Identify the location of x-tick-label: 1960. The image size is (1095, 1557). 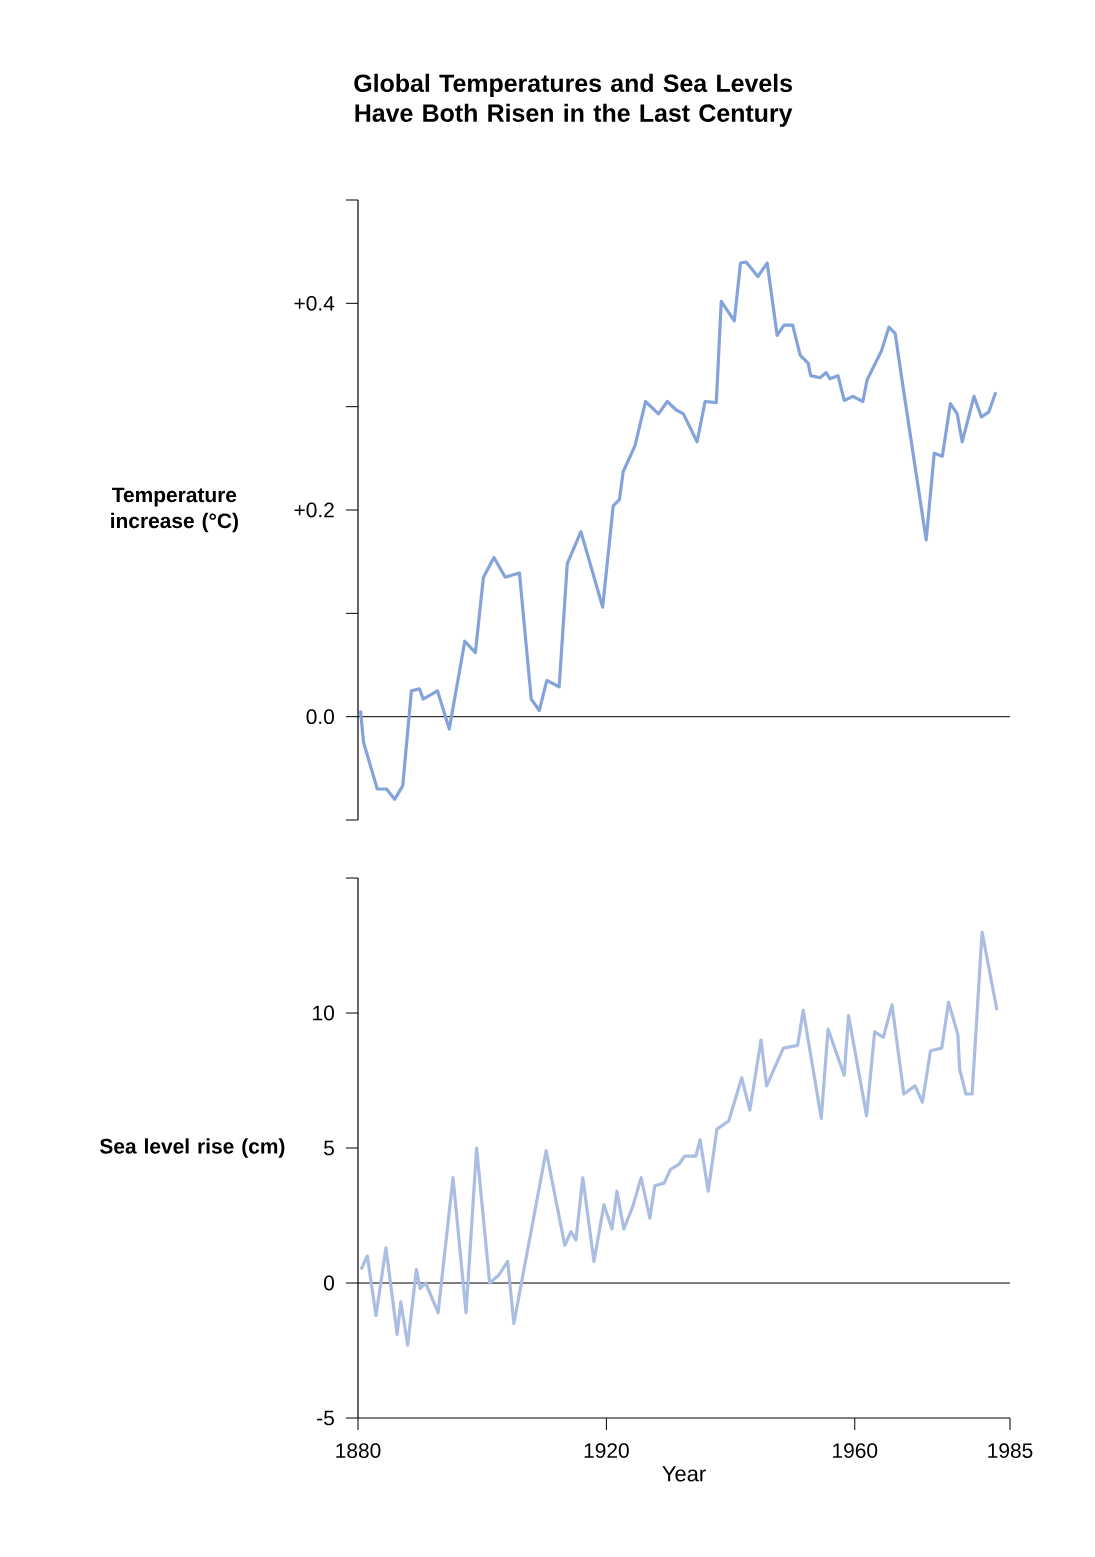
(855, 1450).